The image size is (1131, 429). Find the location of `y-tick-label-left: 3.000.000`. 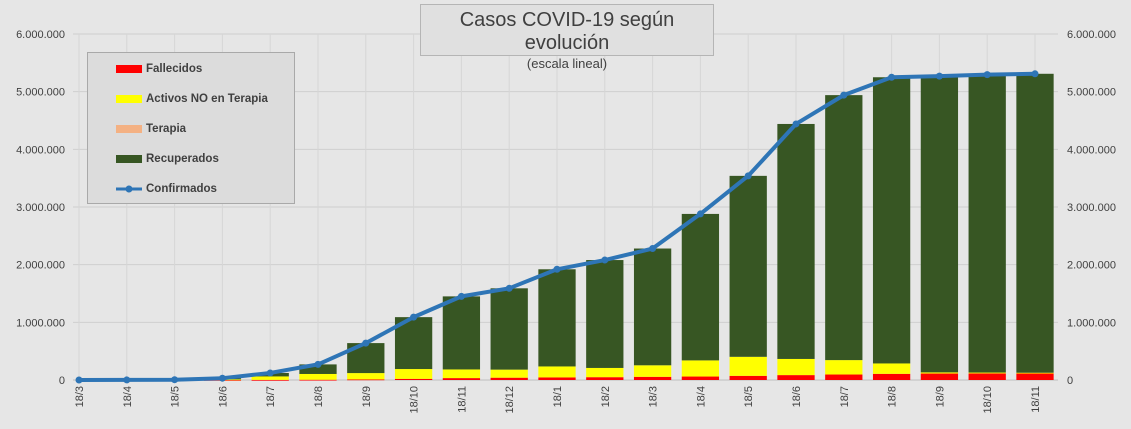

y-tick-label-left: 3.000.000 is located at coordinates (40, 208).